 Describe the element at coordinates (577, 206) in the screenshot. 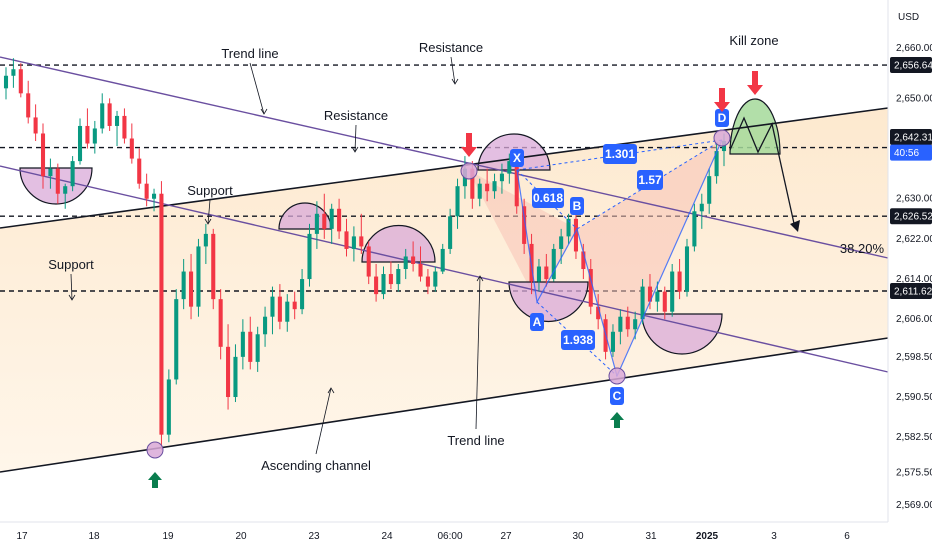

I see `pivot-badge-b: B` at that location.